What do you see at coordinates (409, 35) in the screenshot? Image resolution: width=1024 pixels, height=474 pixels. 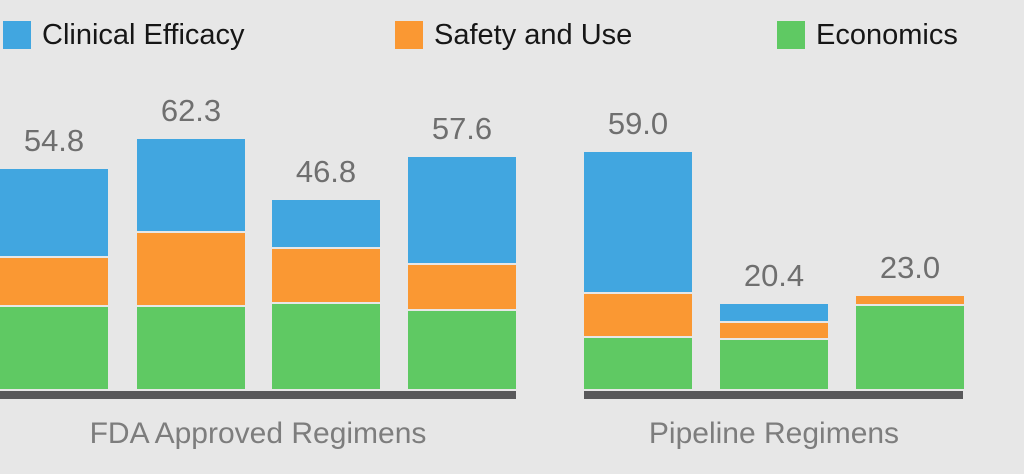 I see `legend-swatch-safety-and-use` at bounding box center [409, 35].